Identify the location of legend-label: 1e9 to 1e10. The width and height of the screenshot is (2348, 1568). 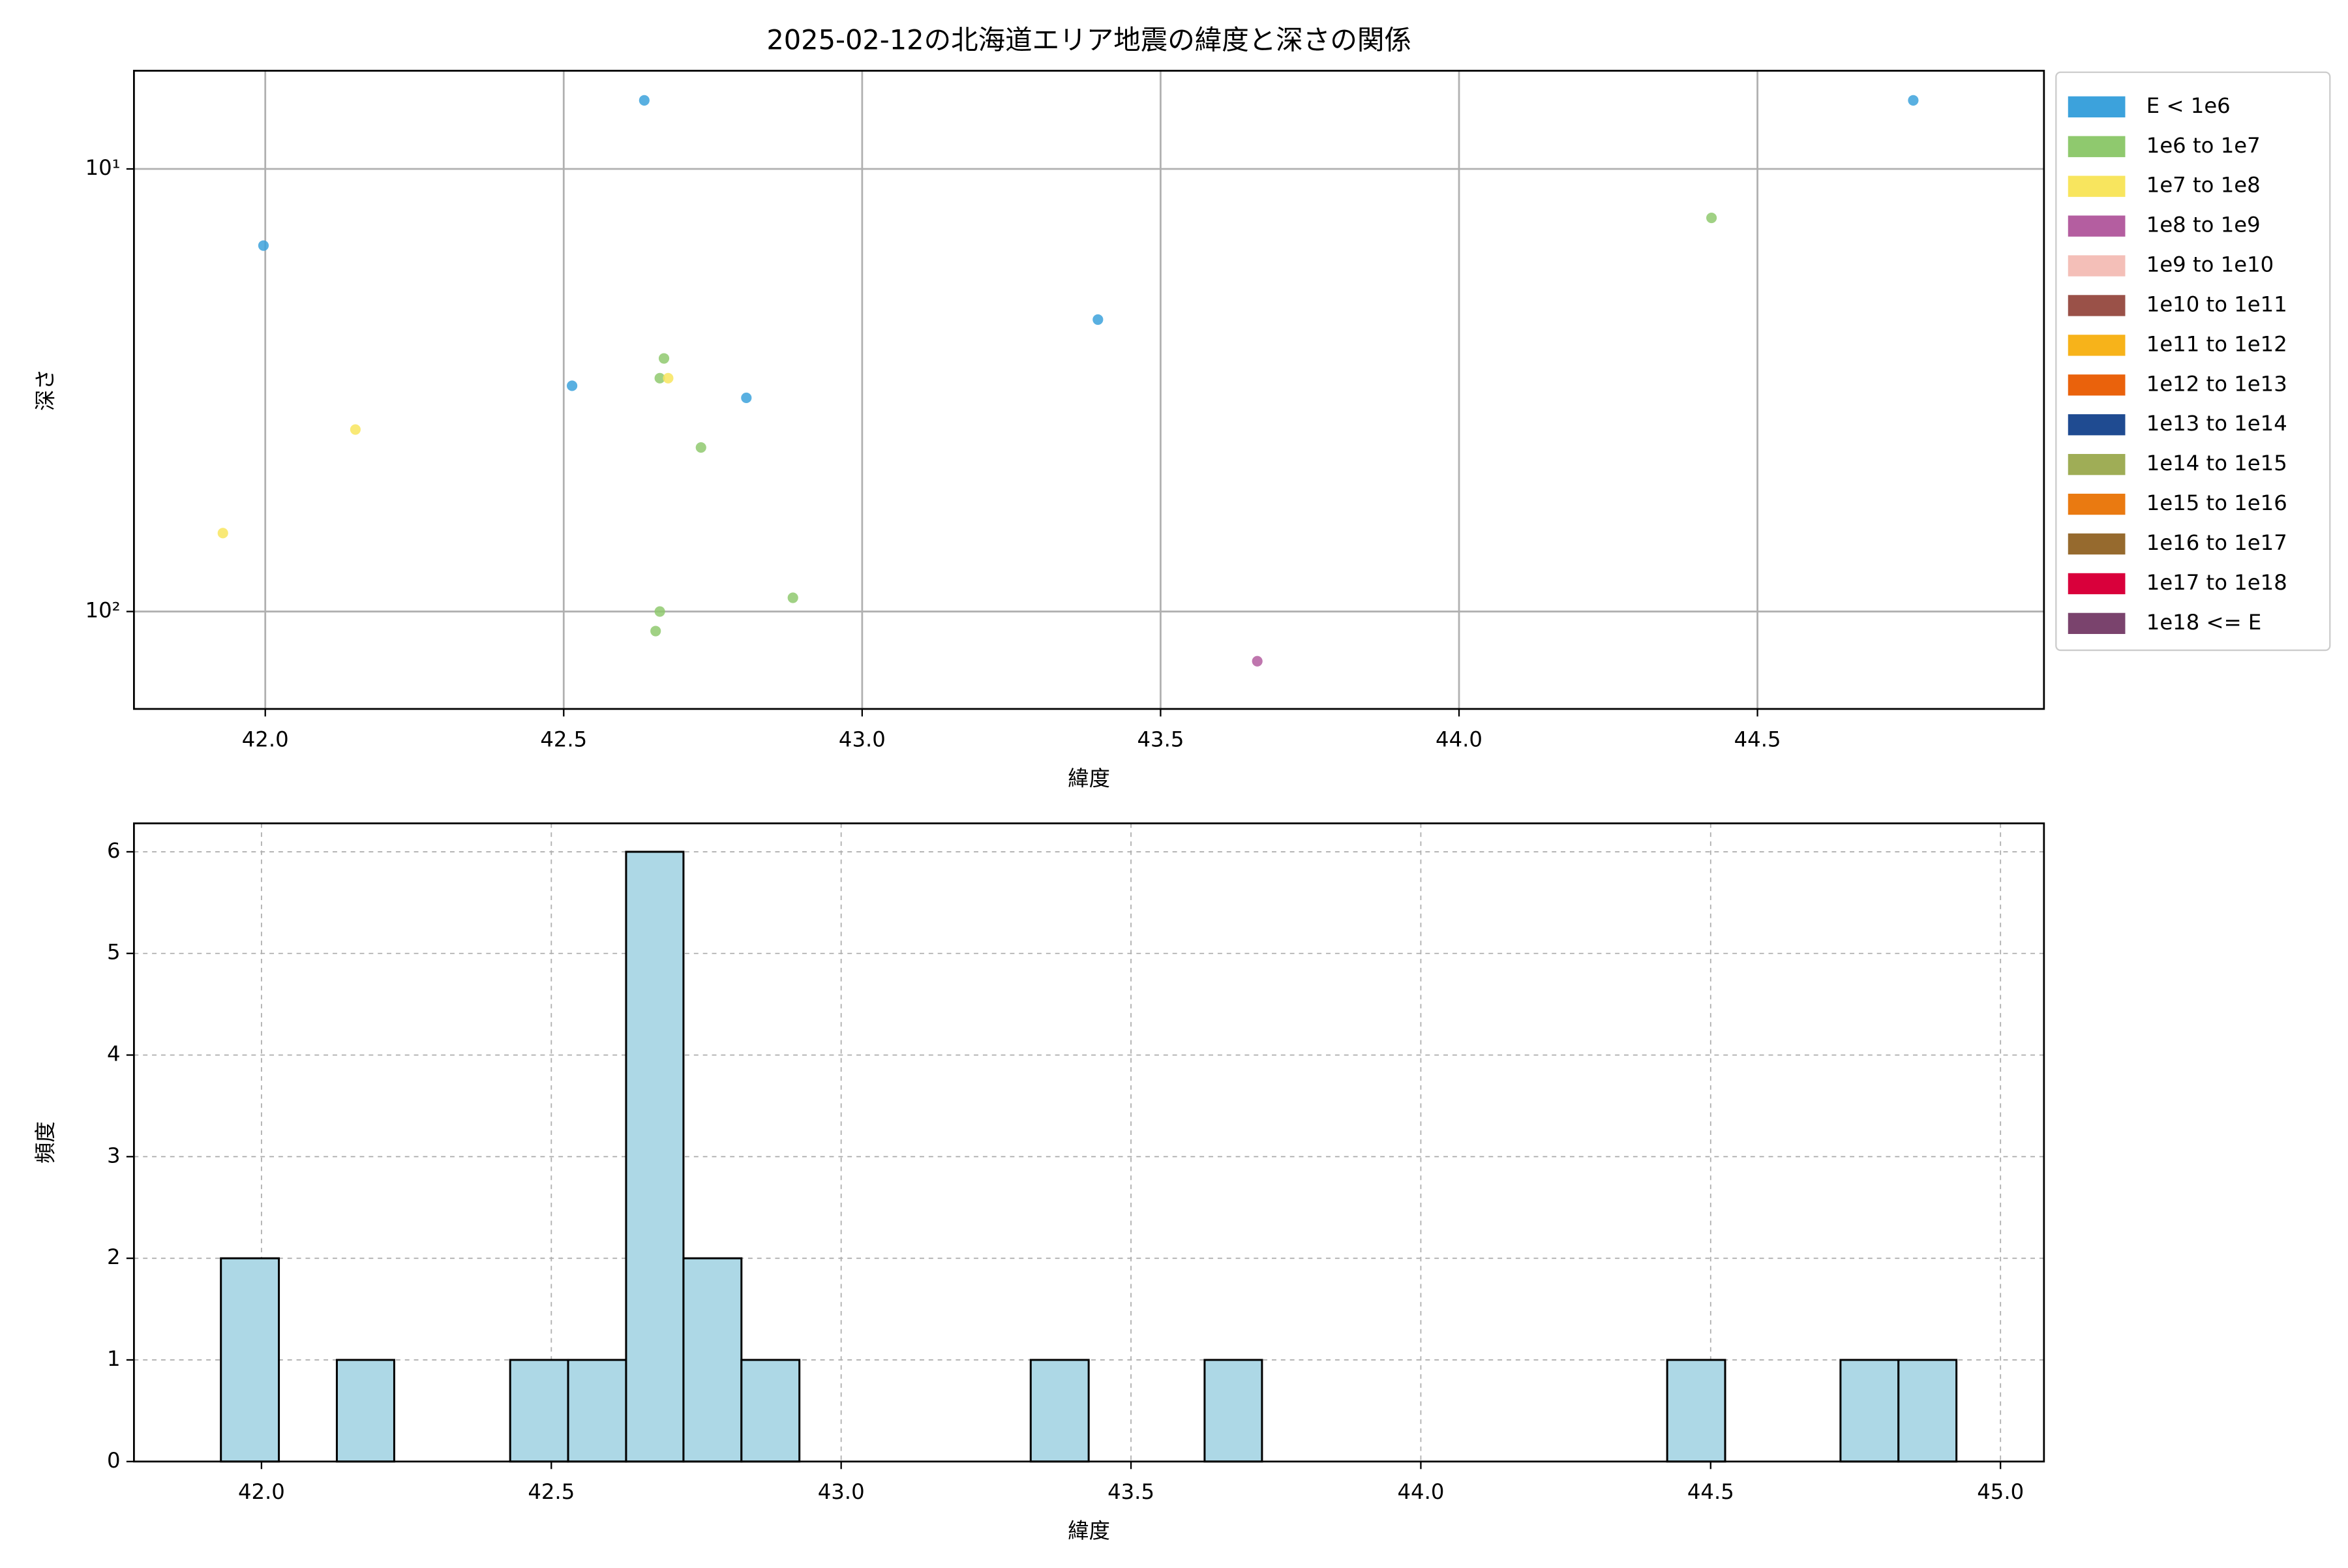
(2210, 264).